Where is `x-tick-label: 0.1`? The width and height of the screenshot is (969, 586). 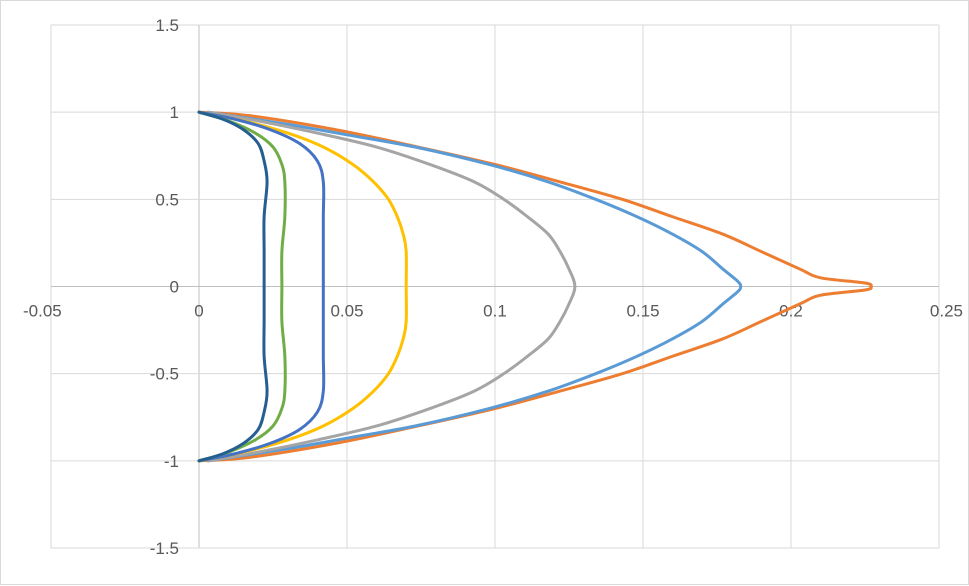
x-tick-label: 0.1 is located at coordinates (495, 311).